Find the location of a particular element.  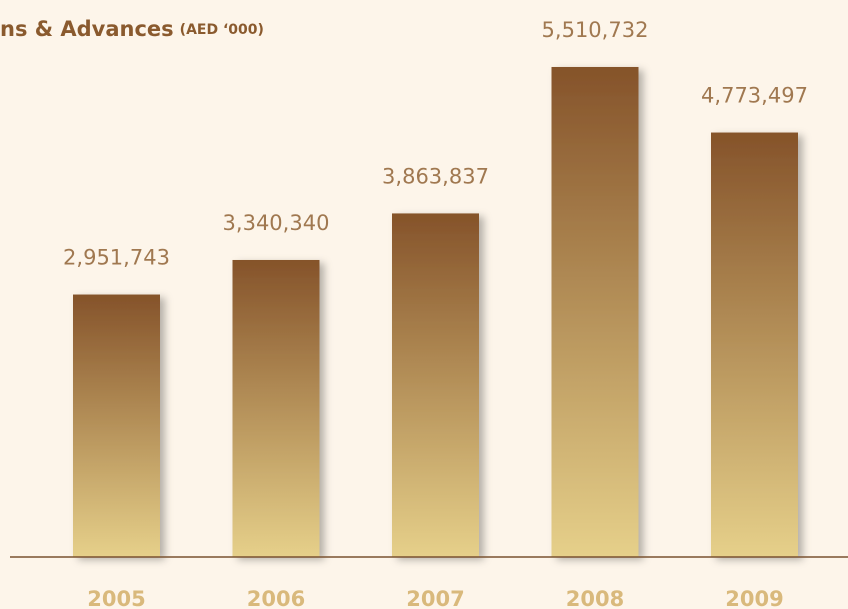

value-label: 5,510,732 is located at coordinates (595, 30).